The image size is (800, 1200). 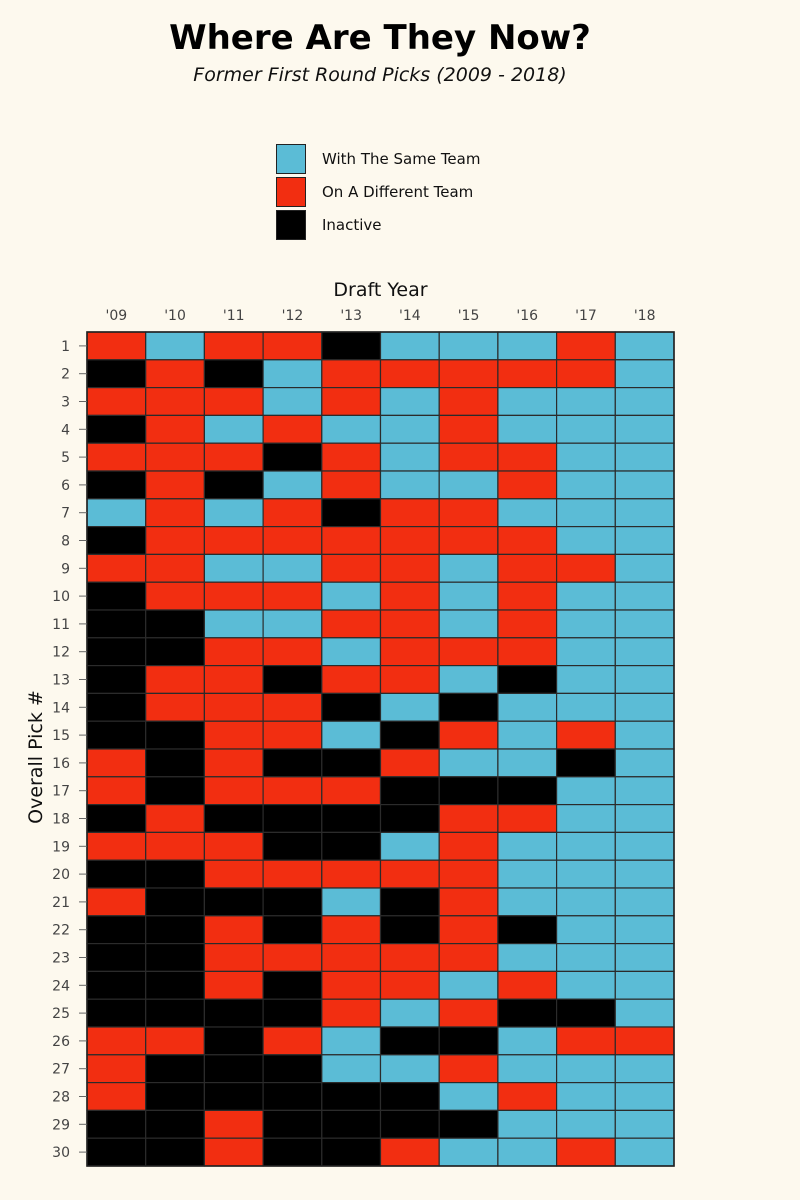 What do you see at coordinates (65, 347) in the screenshot?
I see `y-tick-label: 1` at bounding box center [65, 347].